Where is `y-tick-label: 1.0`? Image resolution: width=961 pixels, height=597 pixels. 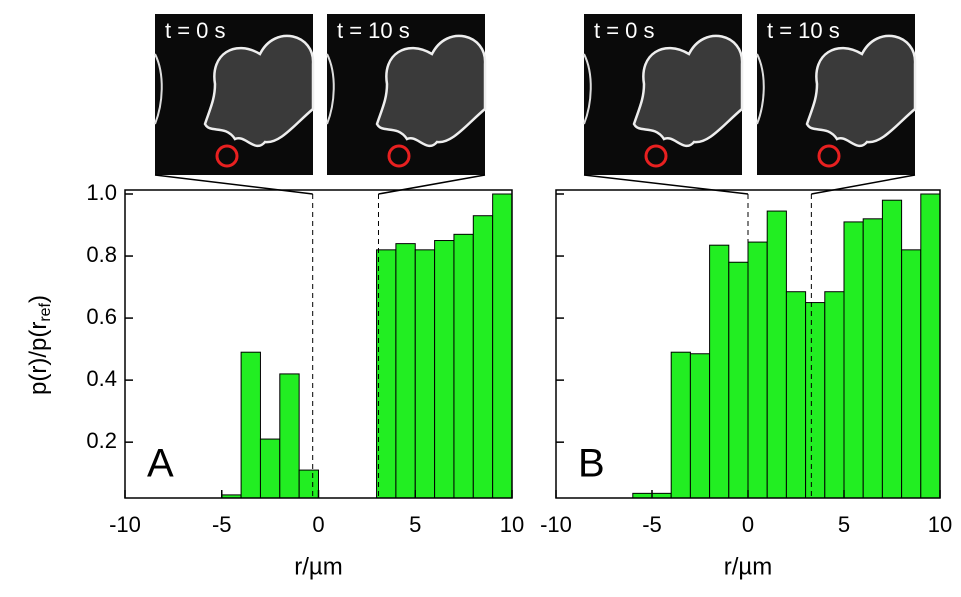 y-tick-label: 1.0 is located at coordinates (101, 192).